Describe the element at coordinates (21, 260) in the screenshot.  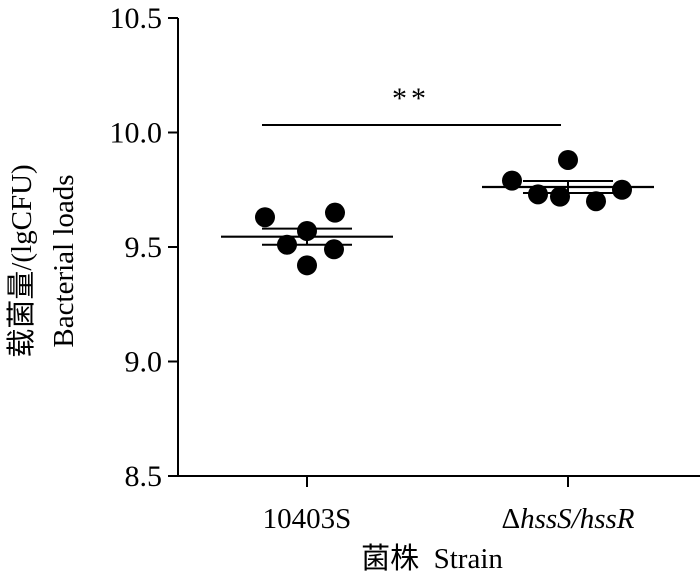
I see `y-axis-title-cn: 载菌量/(lgCFU)` at that location.